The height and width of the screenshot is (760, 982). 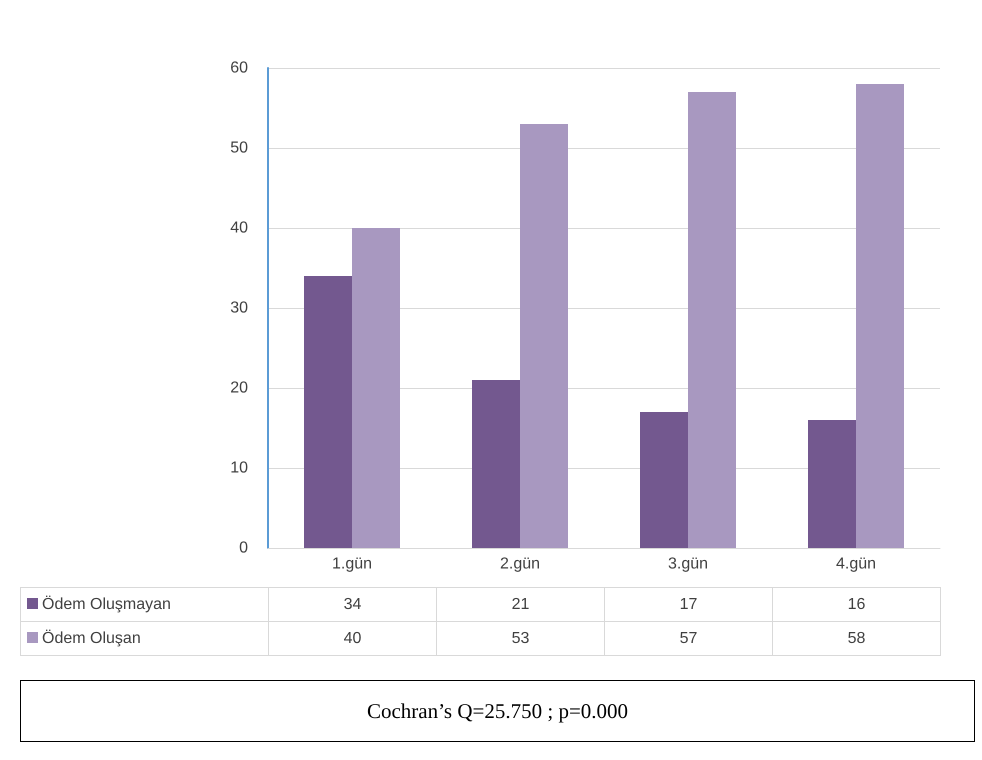 What do you see at coordinates (856, 639) in the screenshot?
I see `data-label: 58` at bounding box center [856, 639].